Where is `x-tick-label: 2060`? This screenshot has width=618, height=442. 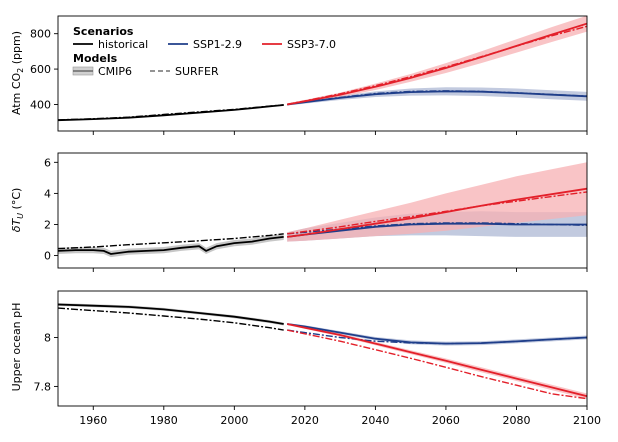
x-tick-label: 2060 is located at coordinates (446, 420).